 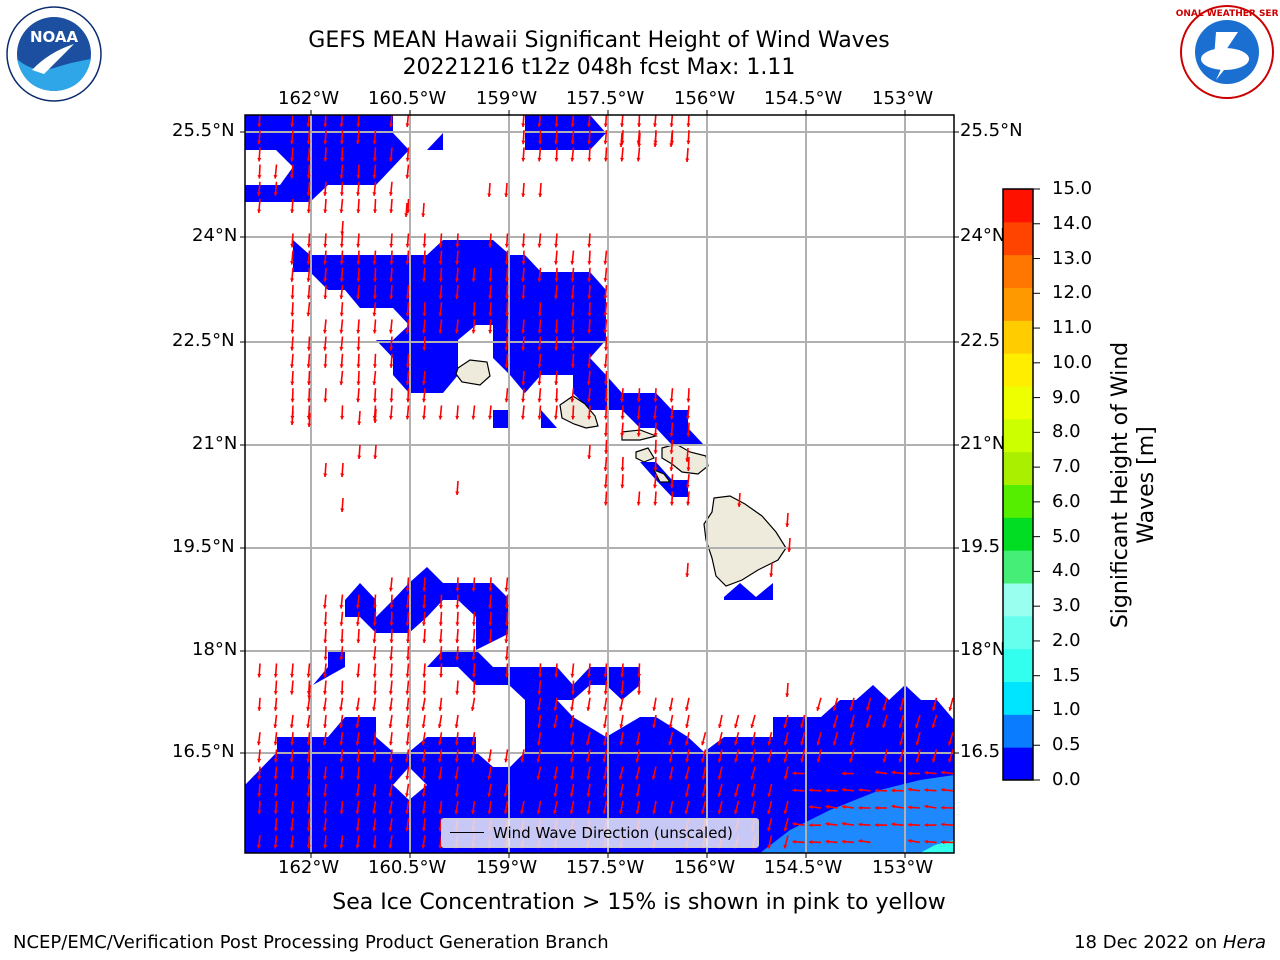 I want to click on lat-tick-left: 25.5°N, so click(x=203, y=130).